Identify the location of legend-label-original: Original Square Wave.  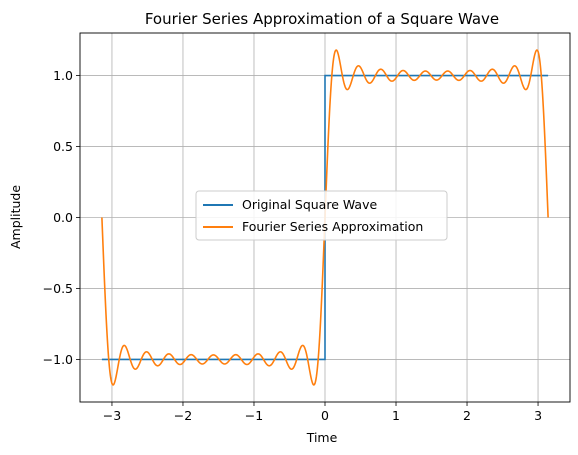
(309, 204).